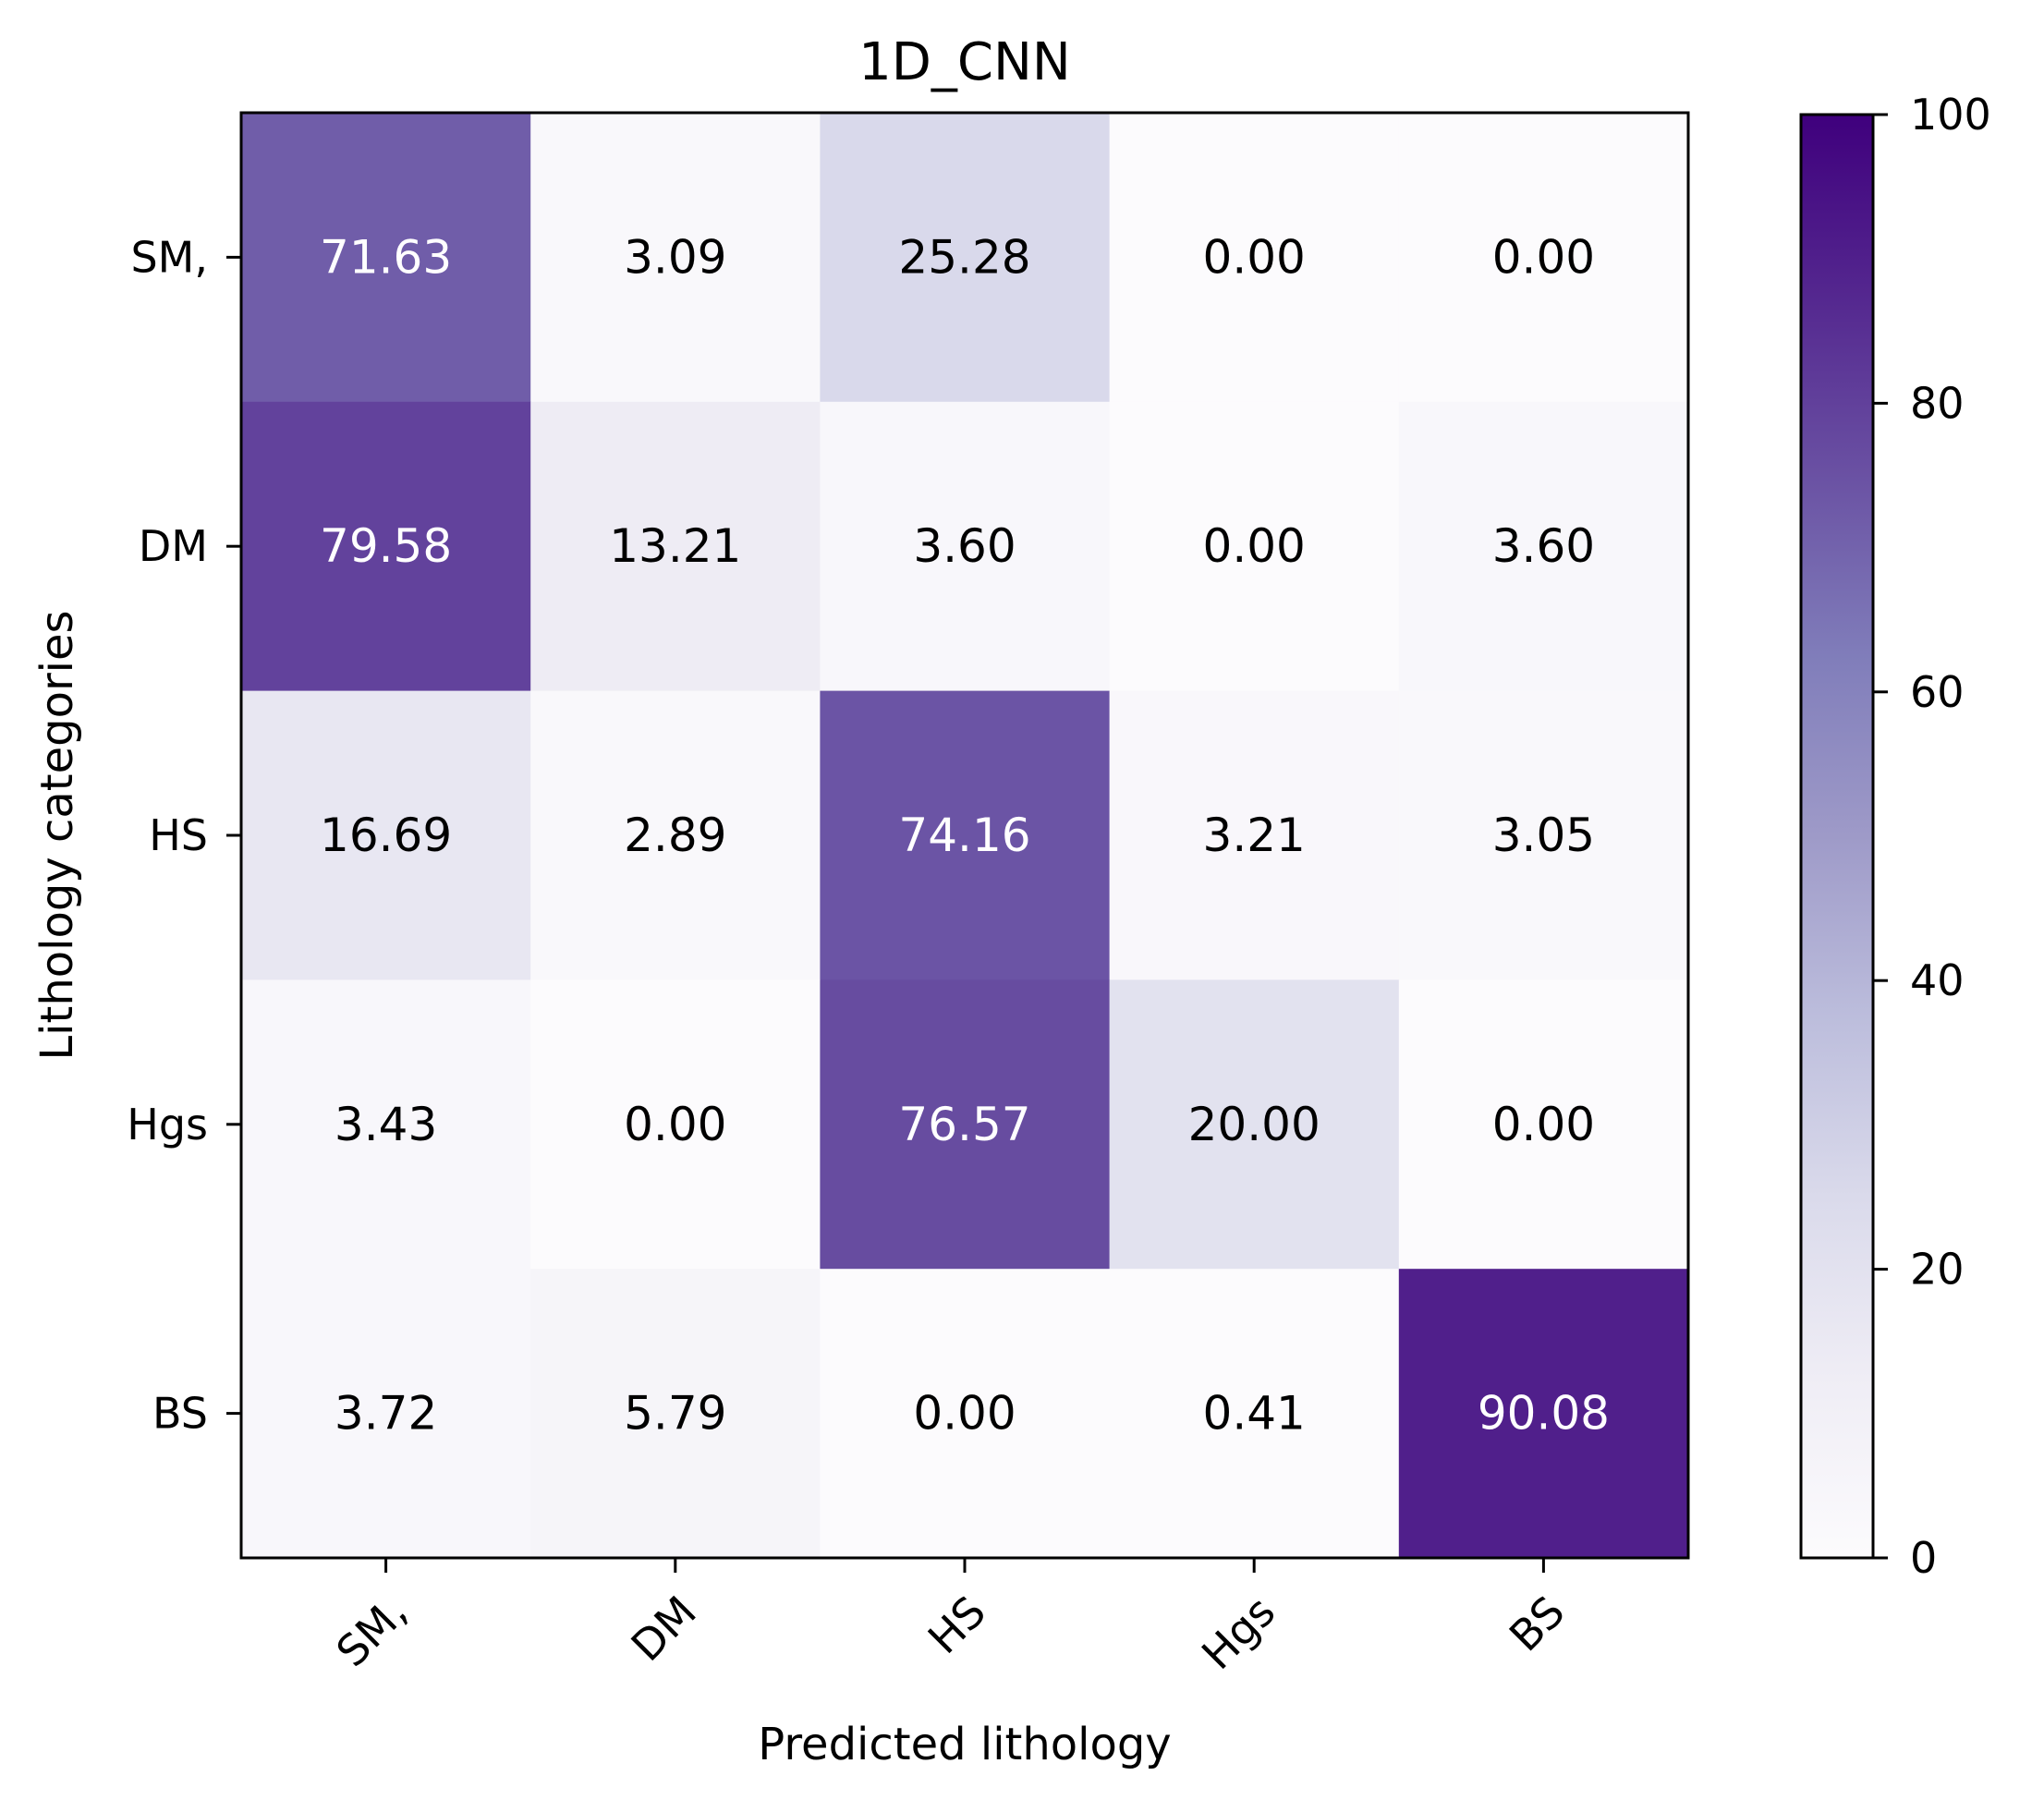 The width and height of the screenshot is (2044, 1812). Describe the element at coordinates (1932, 836) in the screenshot. I see `colorbar-ticks: 0 20 40 60 80 100` at that location.